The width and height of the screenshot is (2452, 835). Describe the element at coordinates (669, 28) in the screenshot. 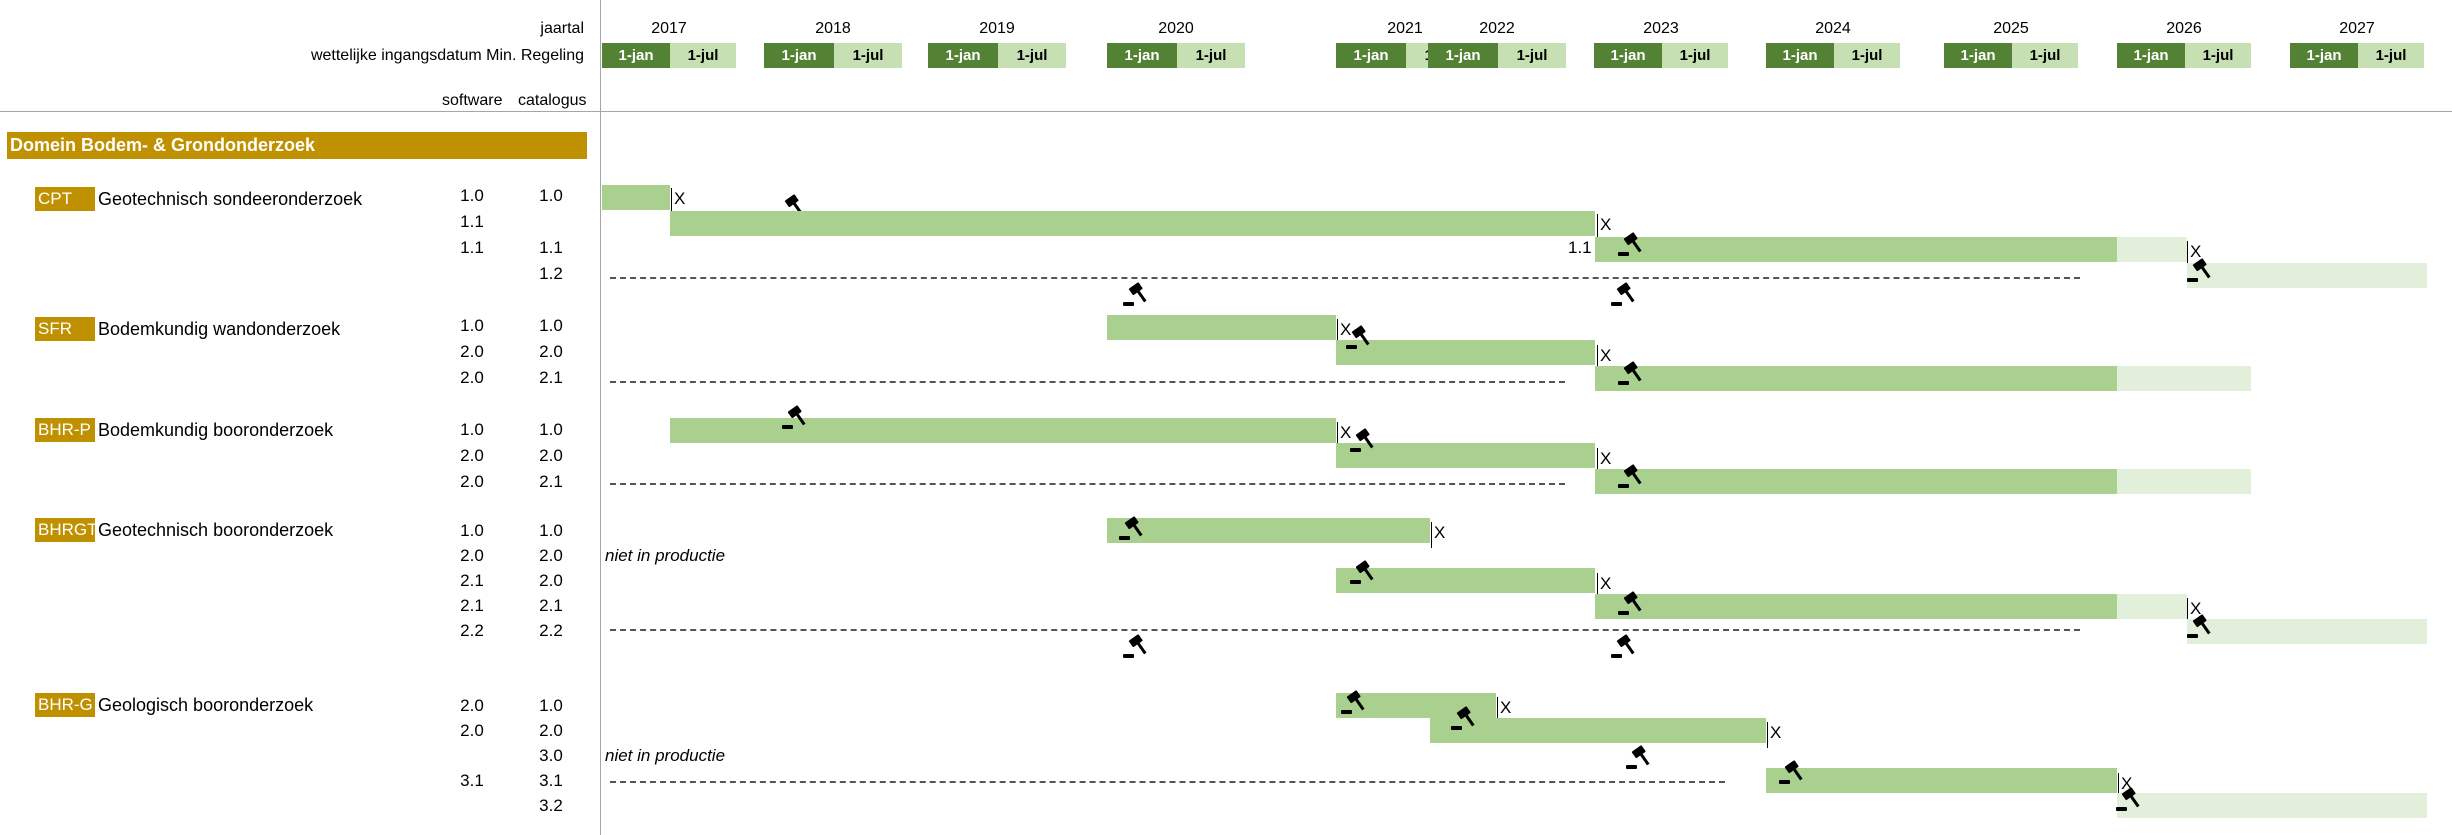

I see `year-label: 2017` at that location.